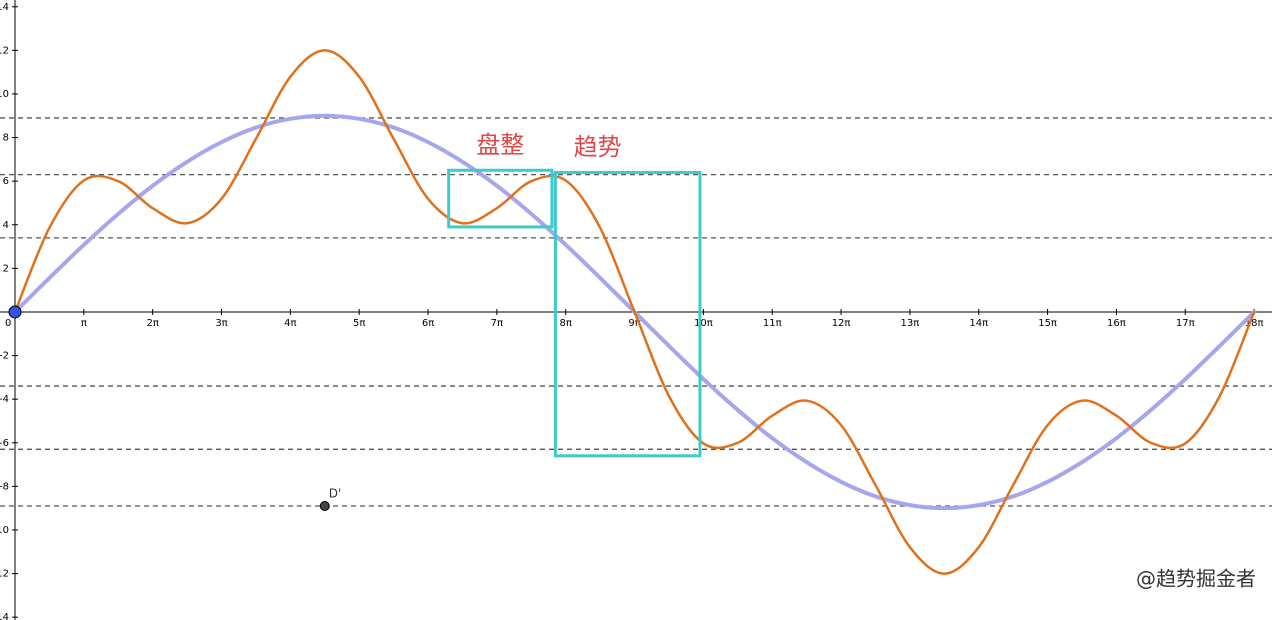  I want to click on y-tick-label: -4, so click(4, 399).